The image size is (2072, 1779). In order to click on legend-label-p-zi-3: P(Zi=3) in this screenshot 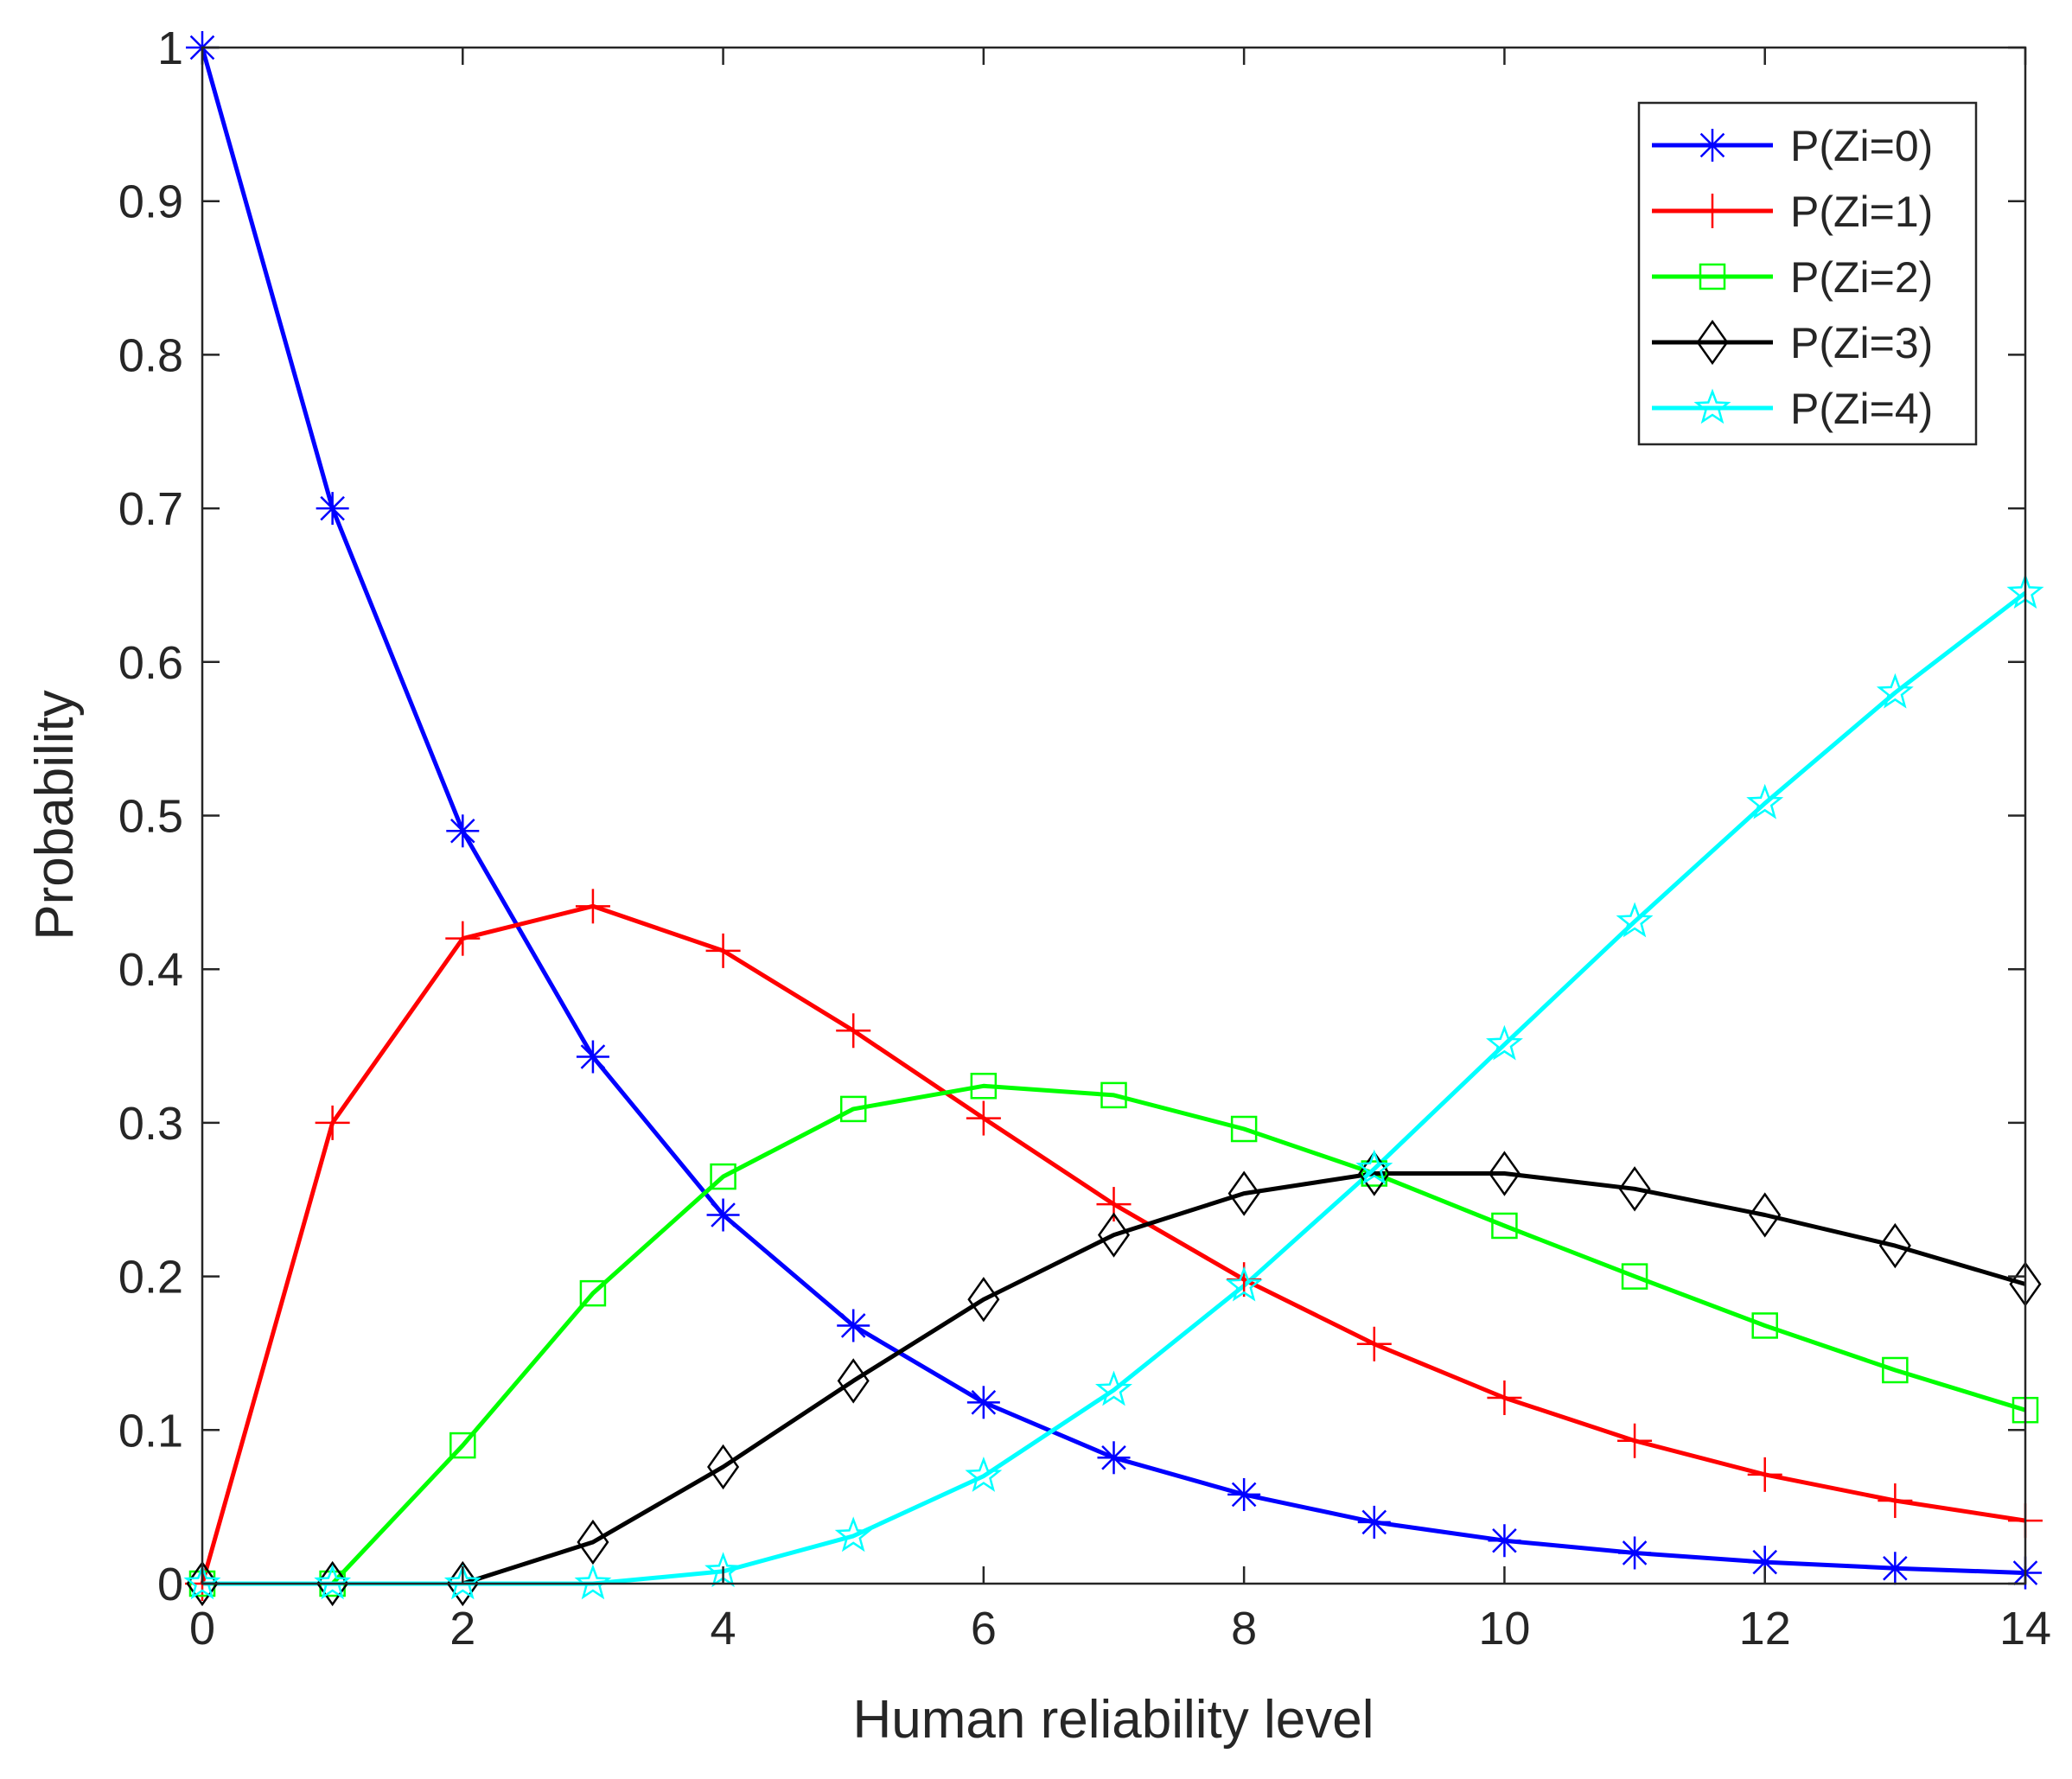, I will do `click(1862, 343)`.